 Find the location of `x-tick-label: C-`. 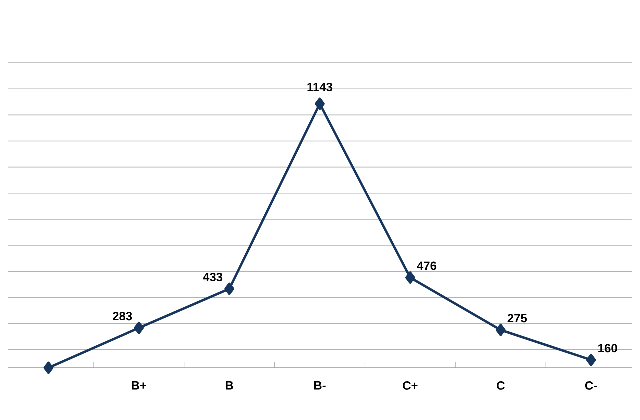

x-tick-label: C- is located at coordinates (591, 386).